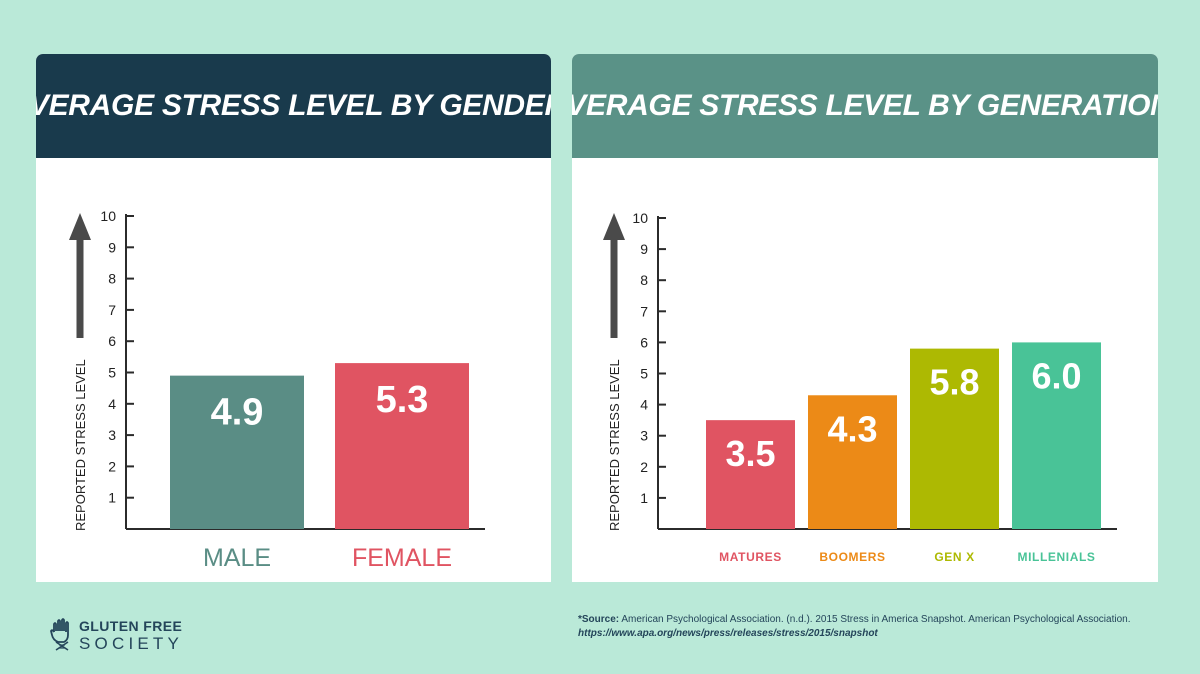 This screenshot has width=1200, height=674. What do you see at coordinates (131, 643) in the screenshot?
I see `logo-text-line2: SOCIETY` at bounding box center [131, 643].